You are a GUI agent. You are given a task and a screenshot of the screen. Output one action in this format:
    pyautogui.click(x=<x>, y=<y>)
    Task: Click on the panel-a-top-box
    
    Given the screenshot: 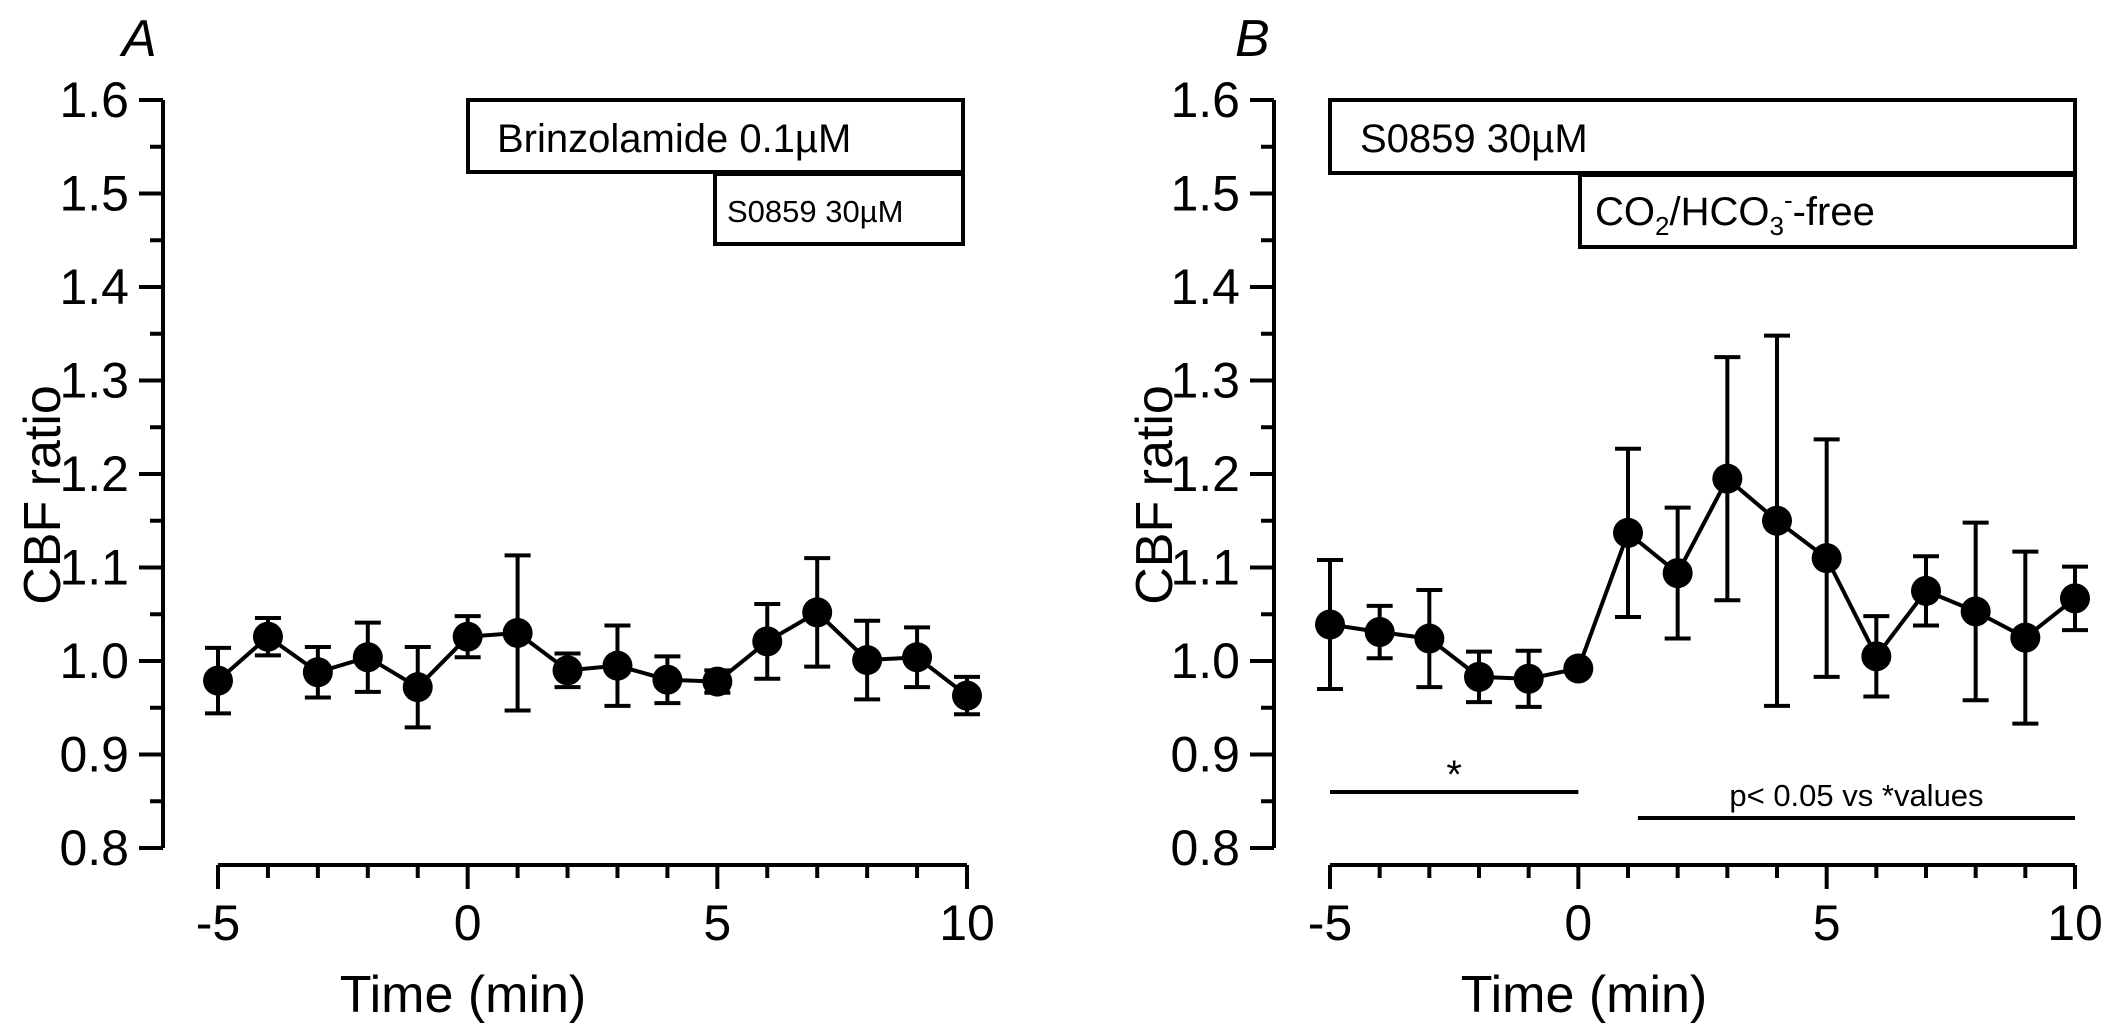 What is the action you would take?
    pyautogui.click(x=715, y=136)
    